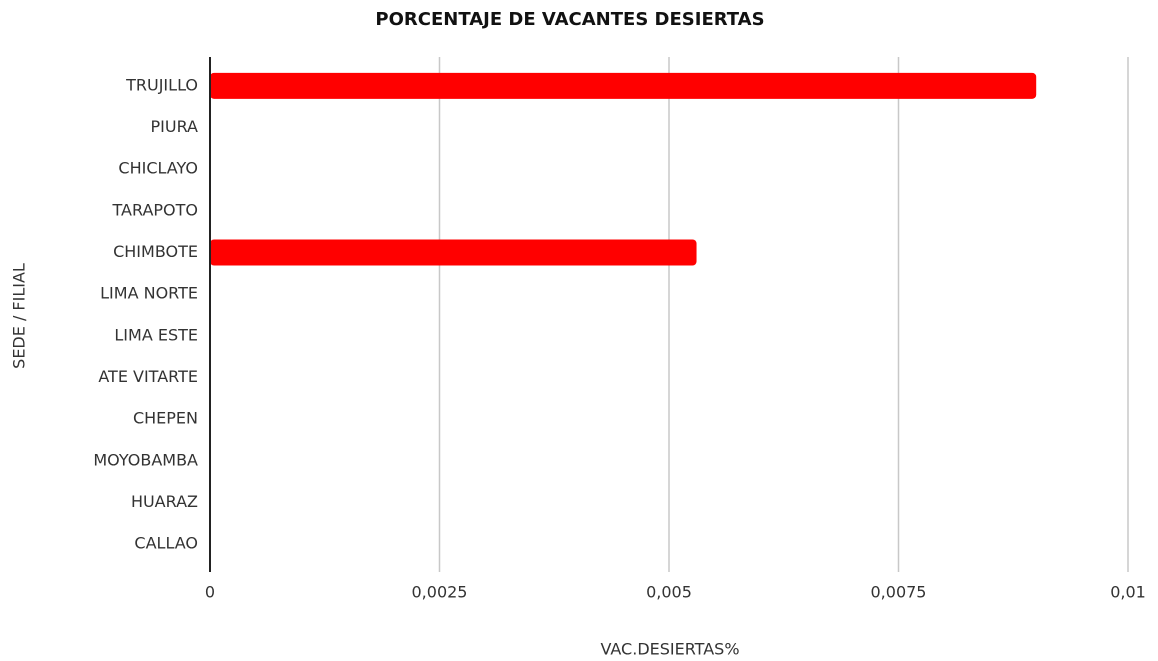  I want to click on y-tick-label: CHICLAYO, so click(158, 168).